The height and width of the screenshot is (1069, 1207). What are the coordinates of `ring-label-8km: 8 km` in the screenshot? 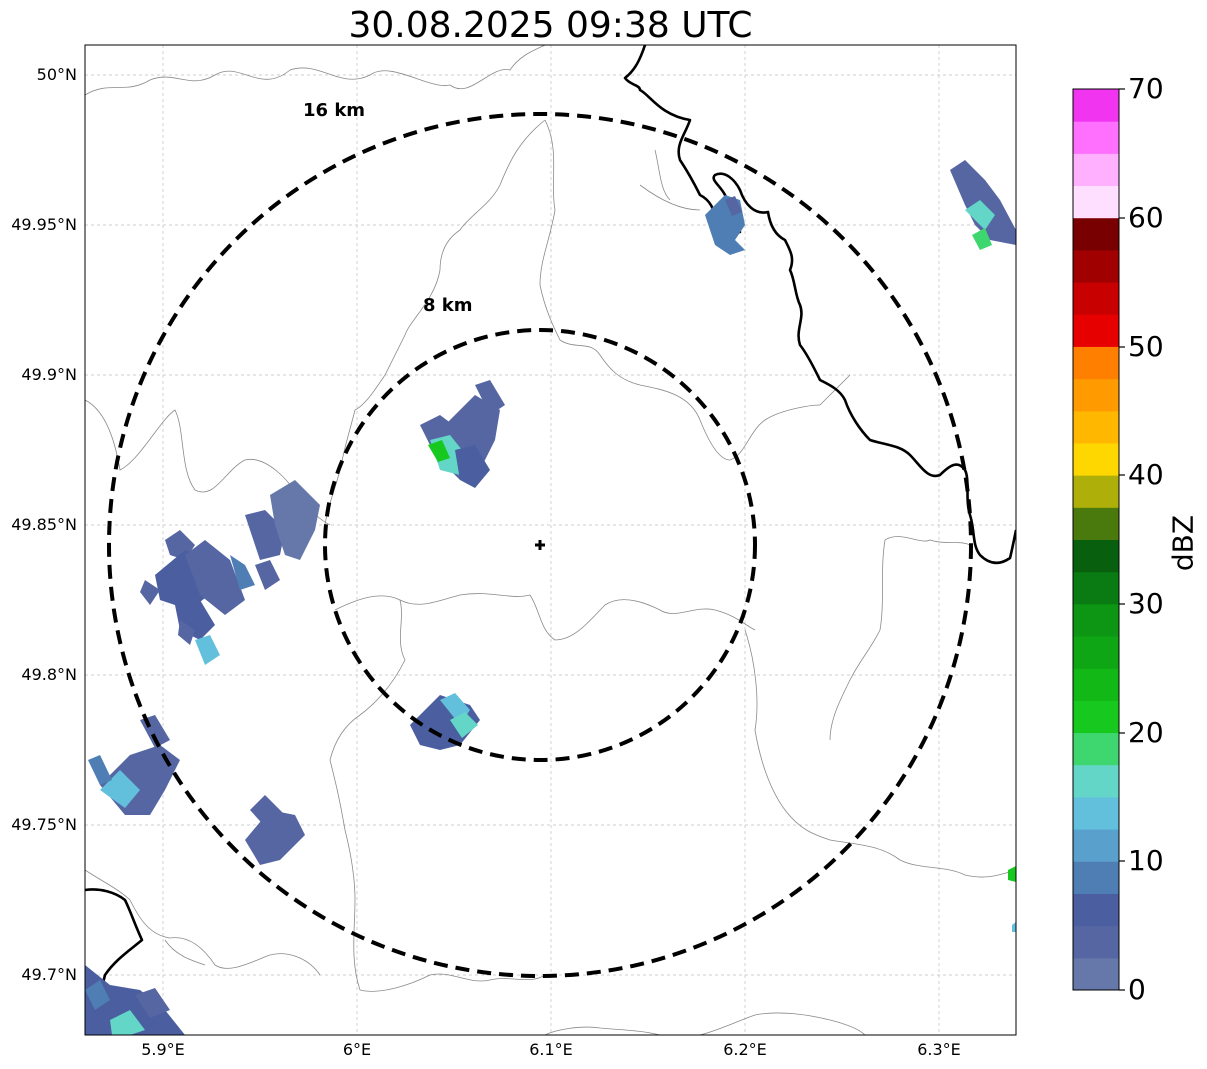 It's located at (448, 305).